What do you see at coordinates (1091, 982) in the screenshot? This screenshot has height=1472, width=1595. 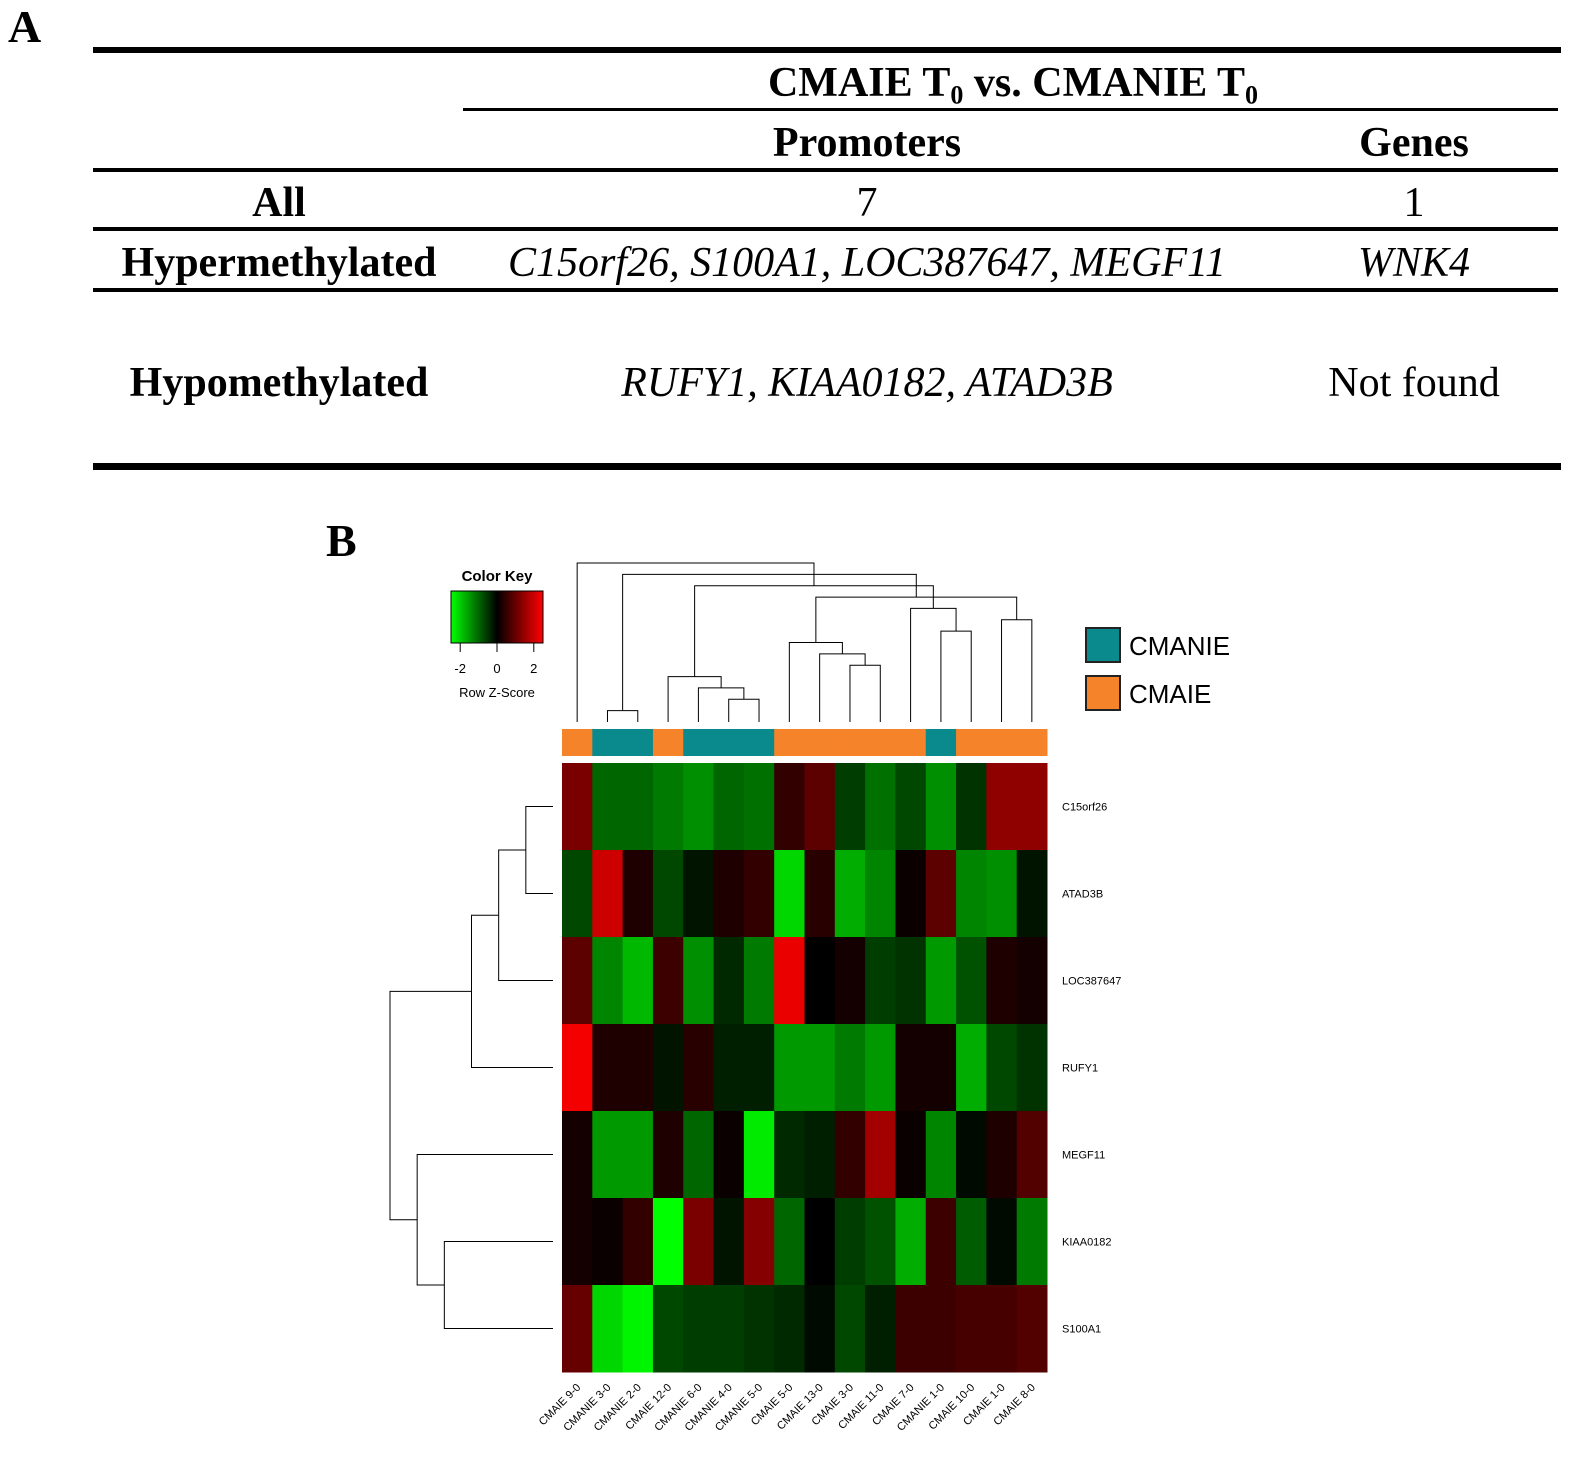 I see `row-label: LOC387647` at bounding box center [1091, 982].